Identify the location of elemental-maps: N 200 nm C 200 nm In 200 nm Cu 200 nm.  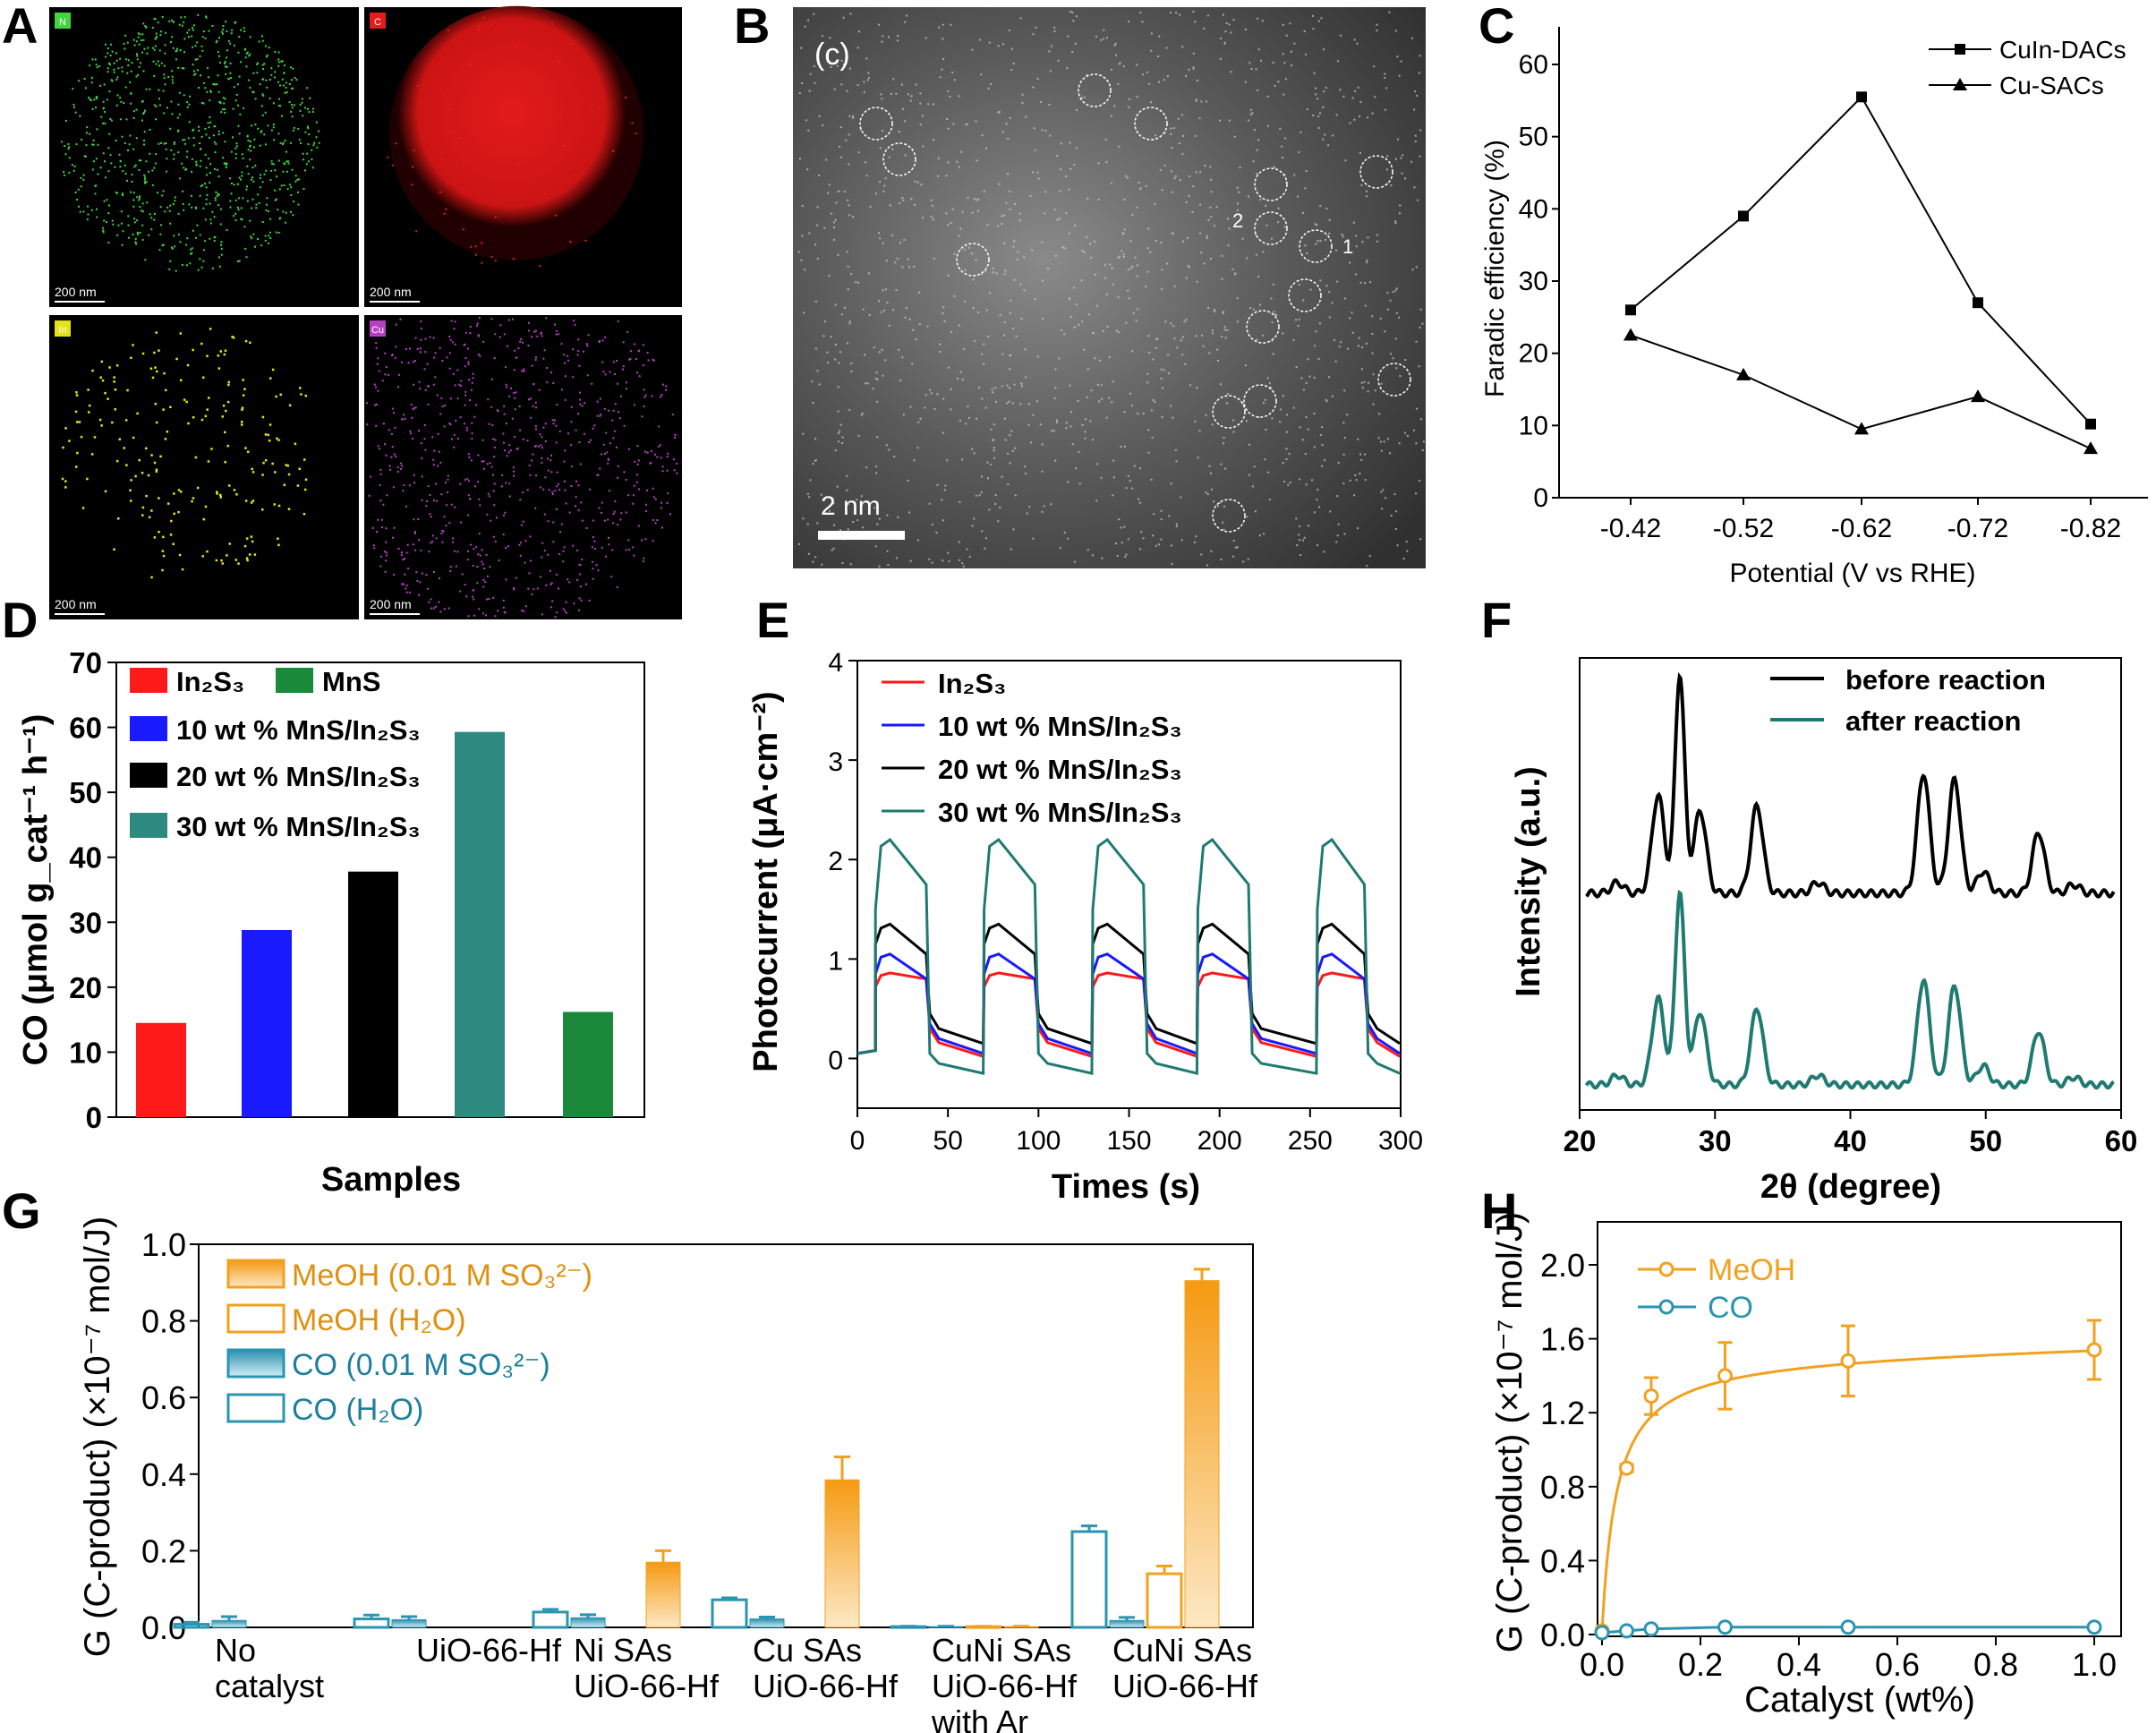
(365, 312).